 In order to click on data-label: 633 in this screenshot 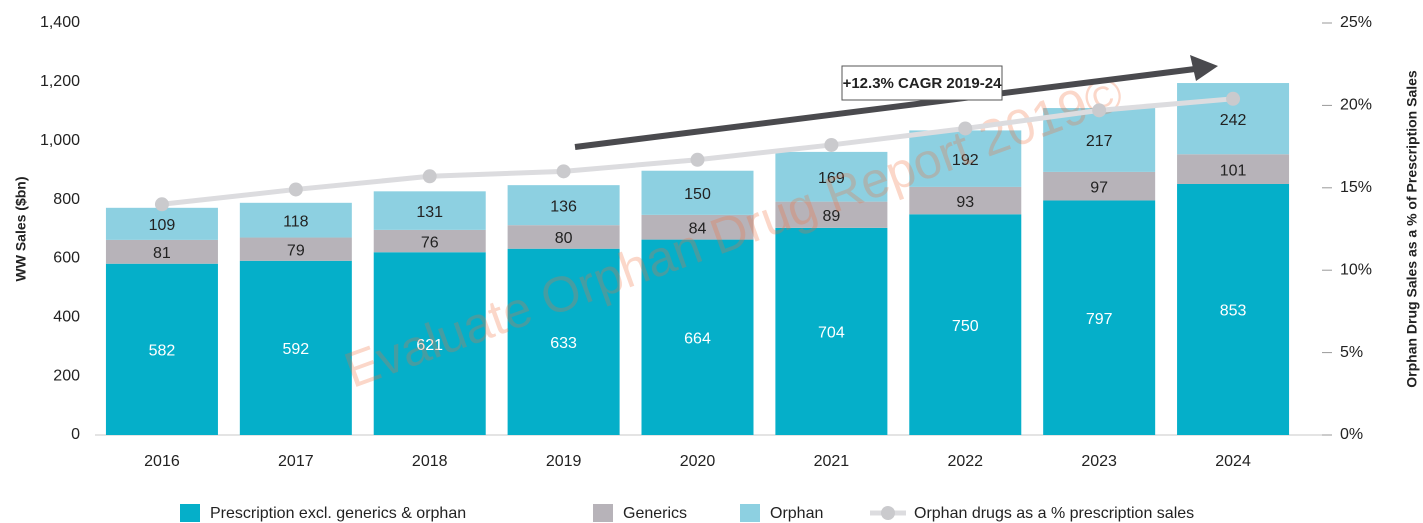, I will do `click(563, 343)`.